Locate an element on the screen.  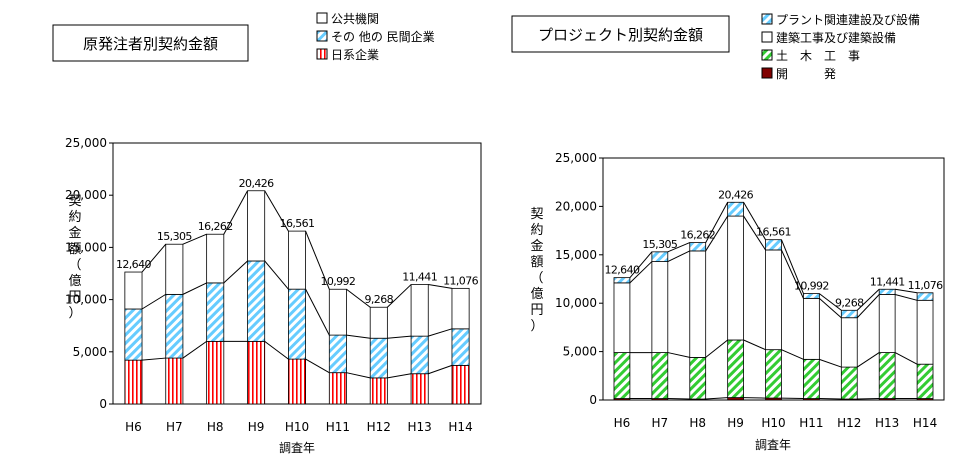
chart-title-box is located at coordinates (150, 43).